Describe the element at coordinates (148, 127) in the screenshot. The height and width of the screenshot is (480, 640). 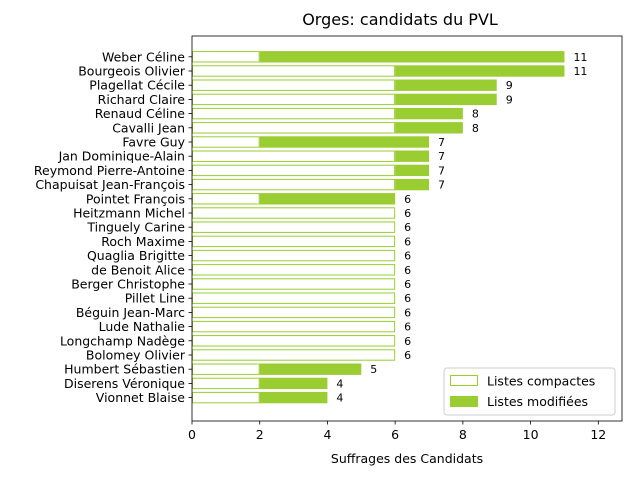
I see `category-label: Cavalli Jean` at that location.